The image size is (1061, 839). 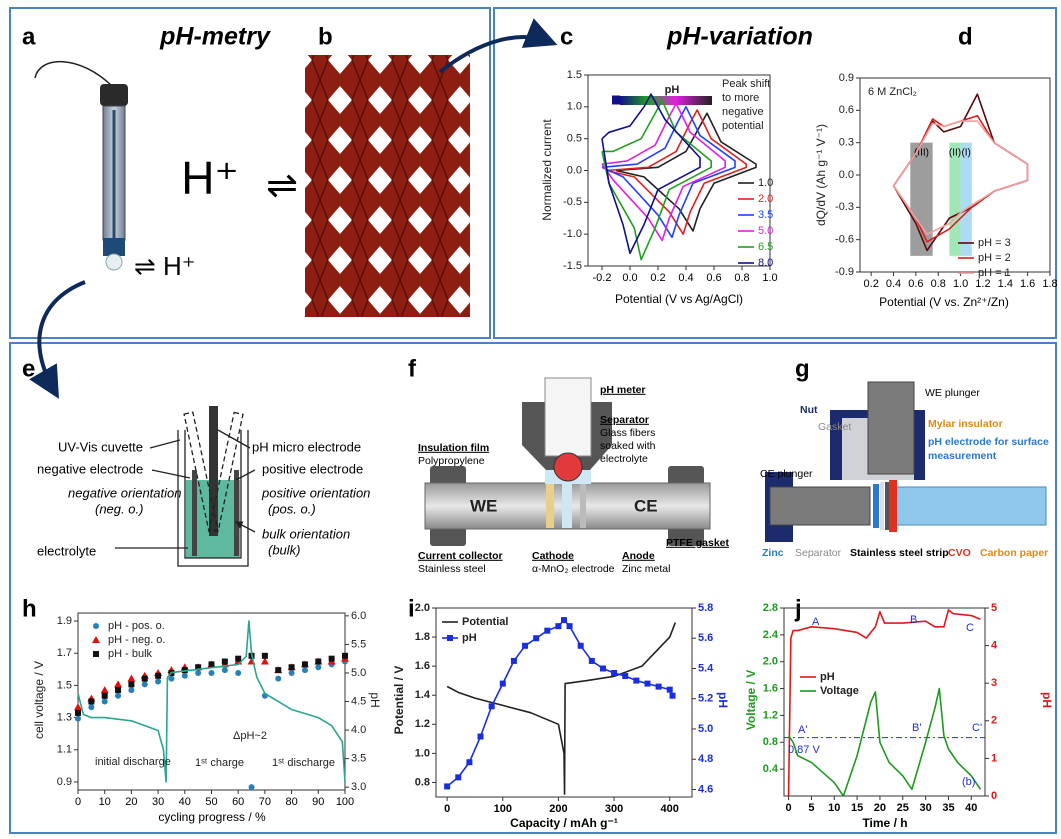 What do you see at coordinates (705, 638) in the screenshot?
I see `y2-tick-label: 5.6` at bounding box center [705, 638].